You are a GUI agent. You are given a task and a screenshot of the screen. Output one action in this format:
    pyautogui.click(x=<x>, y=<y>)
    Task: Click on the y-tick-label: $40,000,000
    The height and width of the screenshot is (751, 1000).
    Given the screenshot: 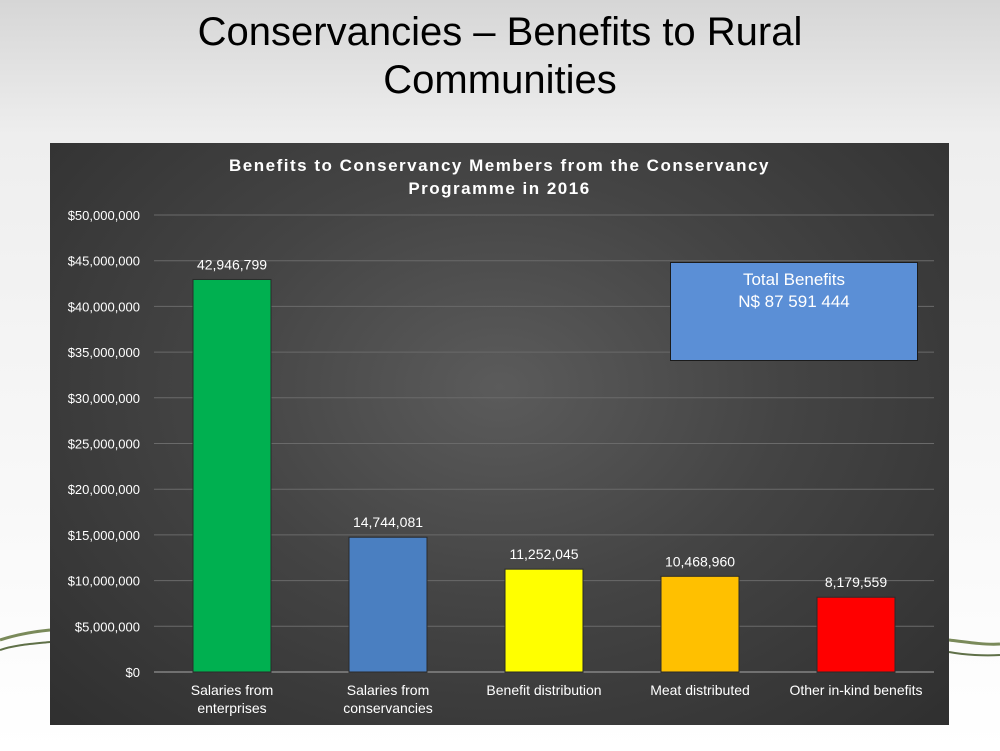 What is the action you would take?
    pyautogui.click(x=104, y=306)
    